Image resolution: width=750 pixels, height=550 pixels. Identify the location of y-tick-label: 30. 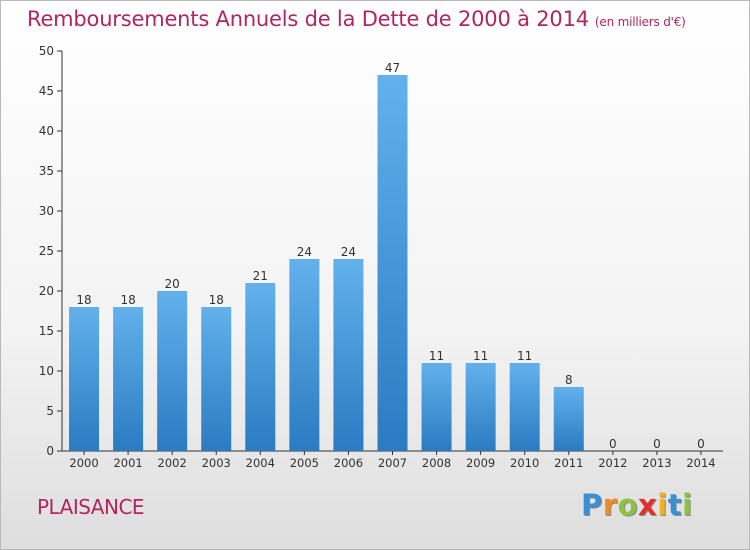
(46, 211).